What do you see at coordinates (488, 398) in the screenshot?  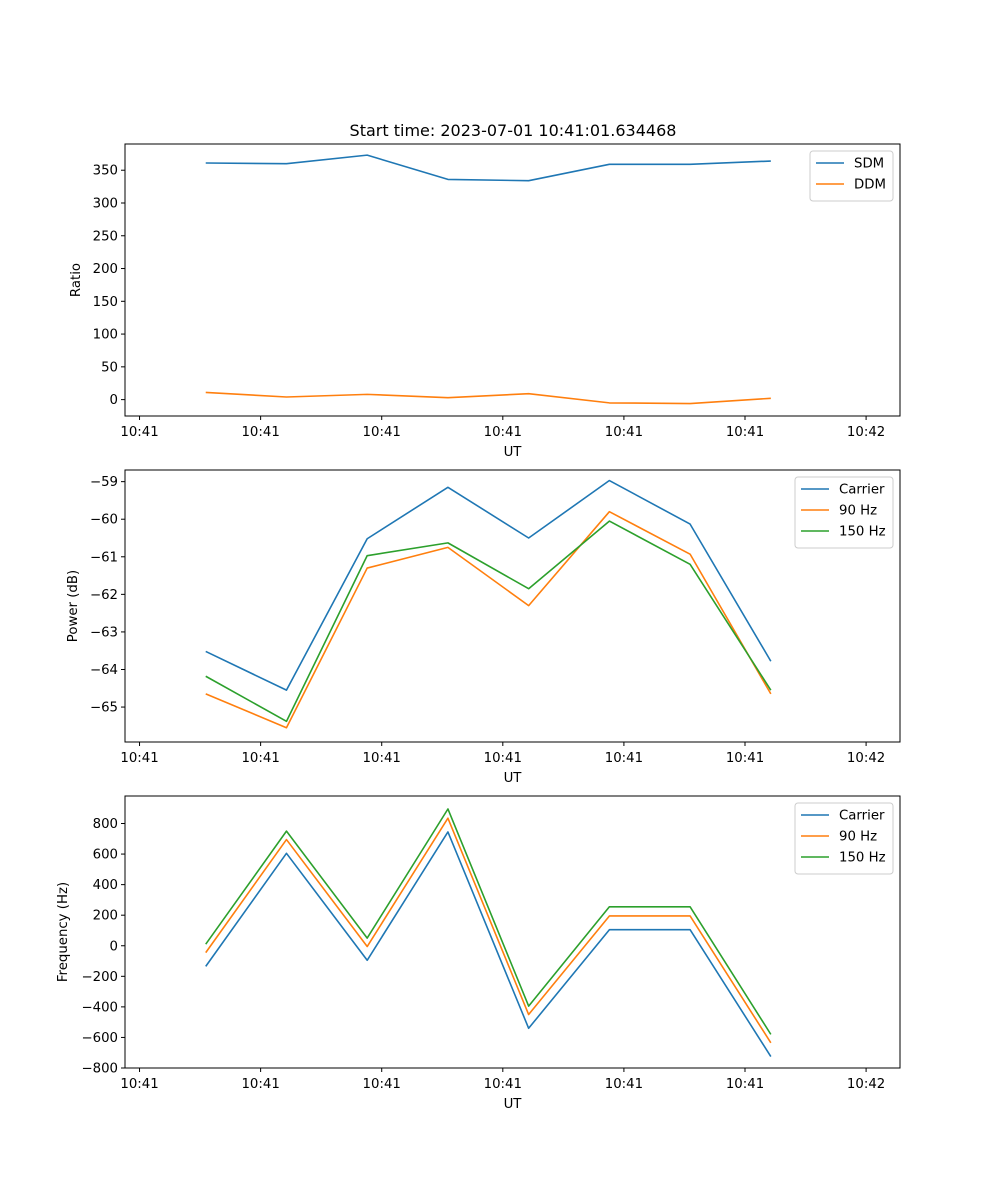 I see `series-line-ddm` at bounding box center [488, 398].